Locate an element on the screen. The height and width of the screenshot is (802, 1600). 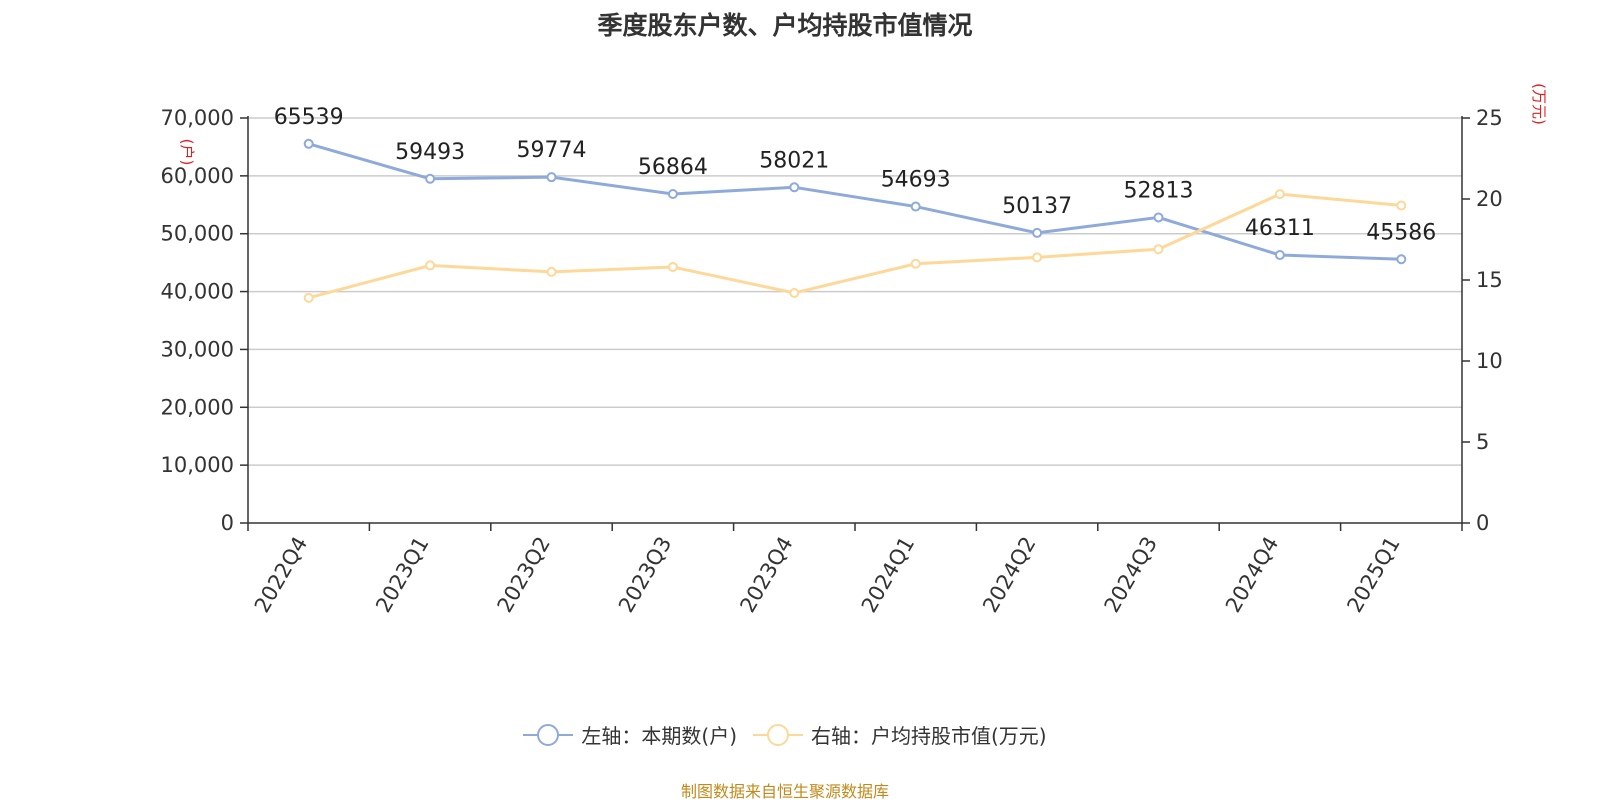
x-tick-label: 2025Q1 is located at coordinates (1373, 575).